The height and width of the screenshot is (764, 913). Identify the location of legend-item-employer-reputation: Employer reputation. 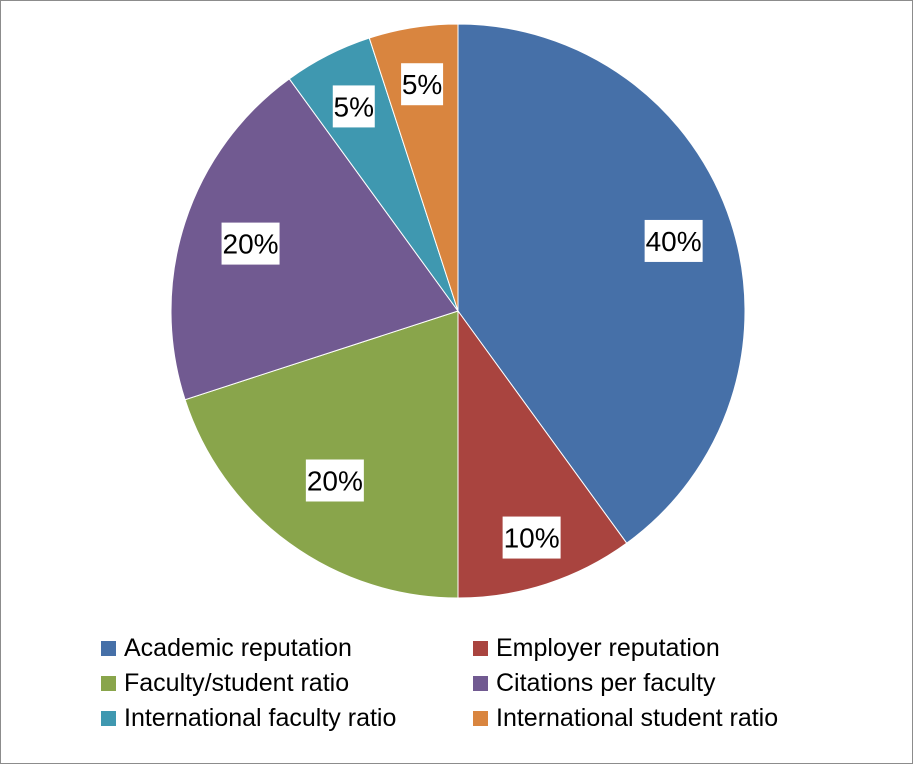
(653, 648).